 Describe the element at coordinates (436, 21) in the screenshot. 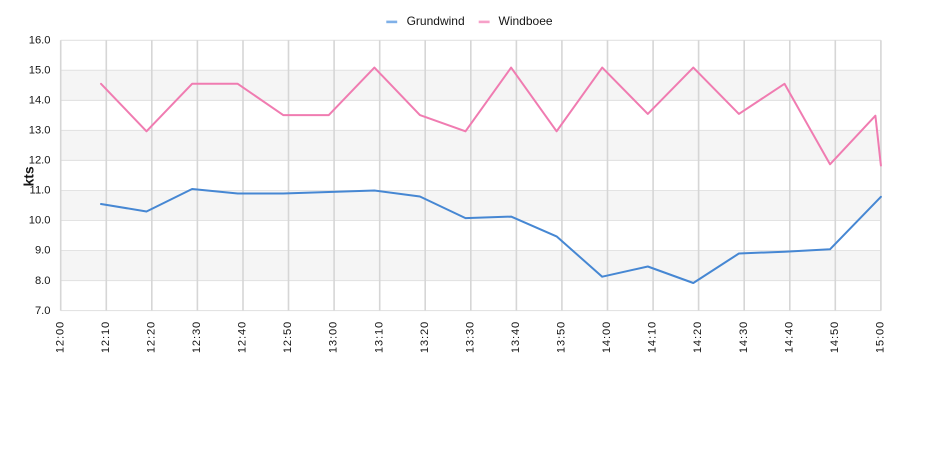

I see `svg-text: Grundwind` at that location.